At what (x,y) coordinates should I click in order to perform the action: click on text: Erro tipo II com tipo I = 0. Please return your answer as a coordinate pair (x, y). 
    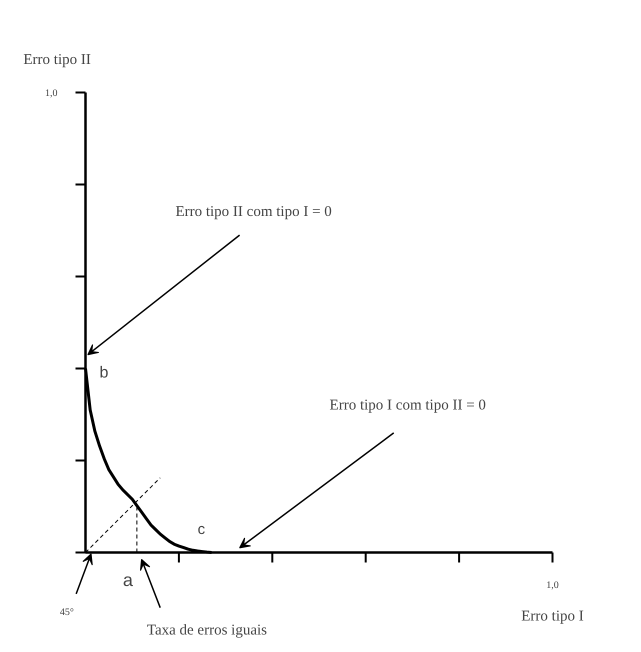
    Looking at the image, I should click on (253, 212).